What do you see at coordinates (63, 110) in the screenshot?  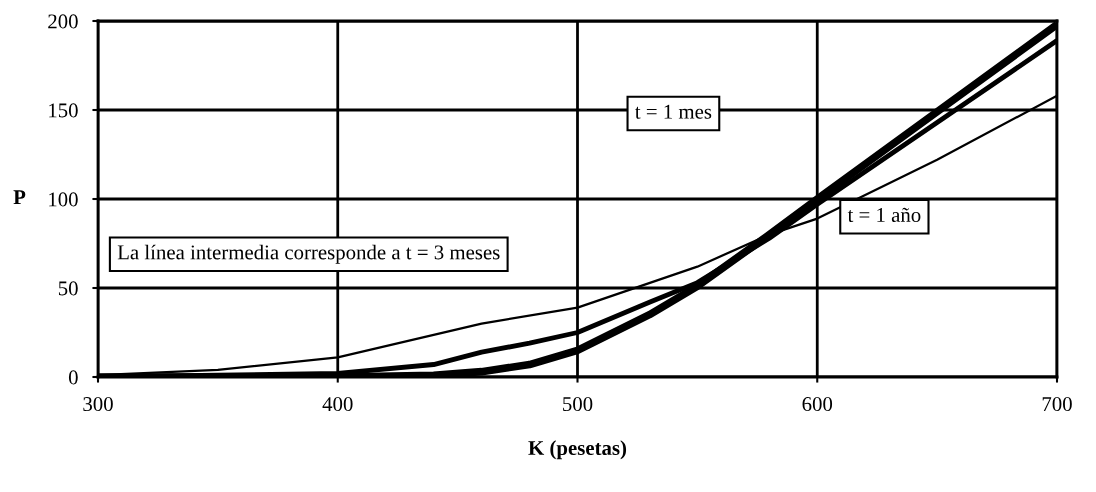 I see `y-tick-label: 150` at bounding box center [63, 110].